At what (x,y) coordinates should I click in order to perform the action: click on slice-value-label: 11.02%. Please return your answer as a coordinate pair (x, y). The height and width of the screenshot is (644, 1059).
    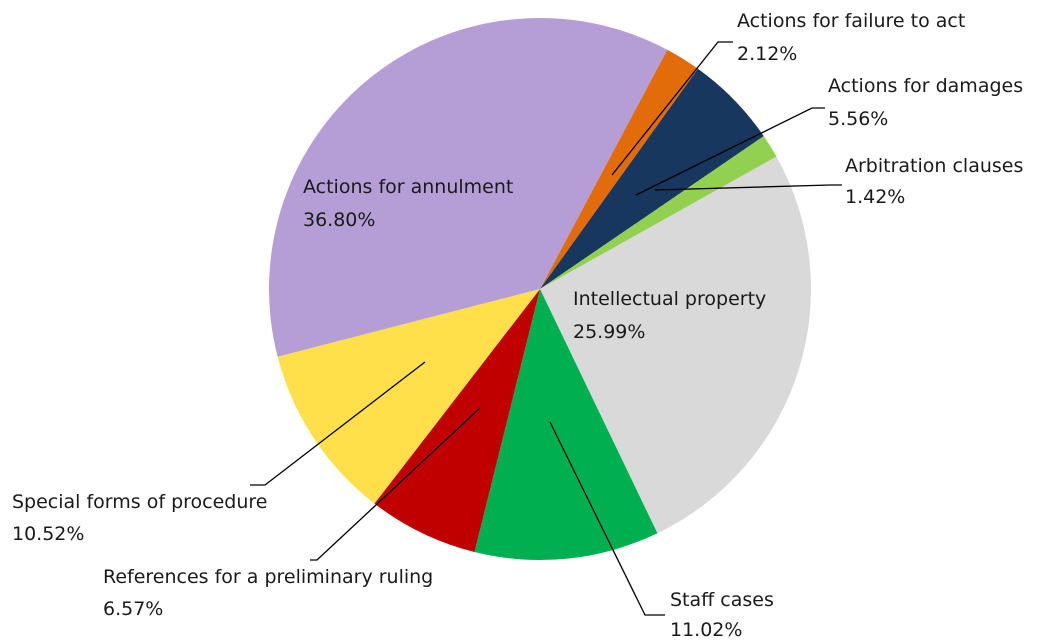
    Looking at the image, I should click on (706, 630).